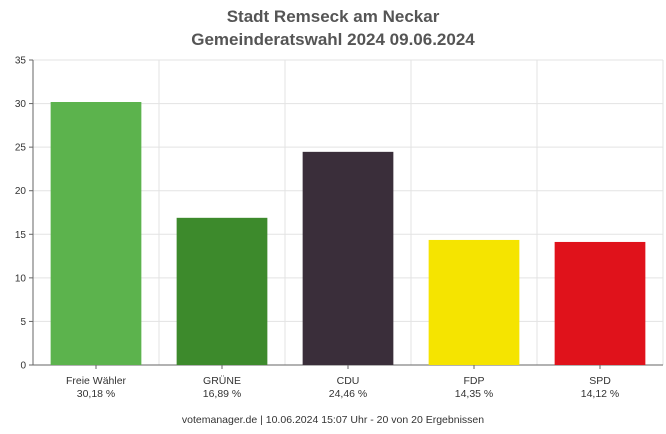 The height and width of the screenshot is (434, 666). I want to click on chart-title: Stadt Remseck am Neckar, so click(333, 16).